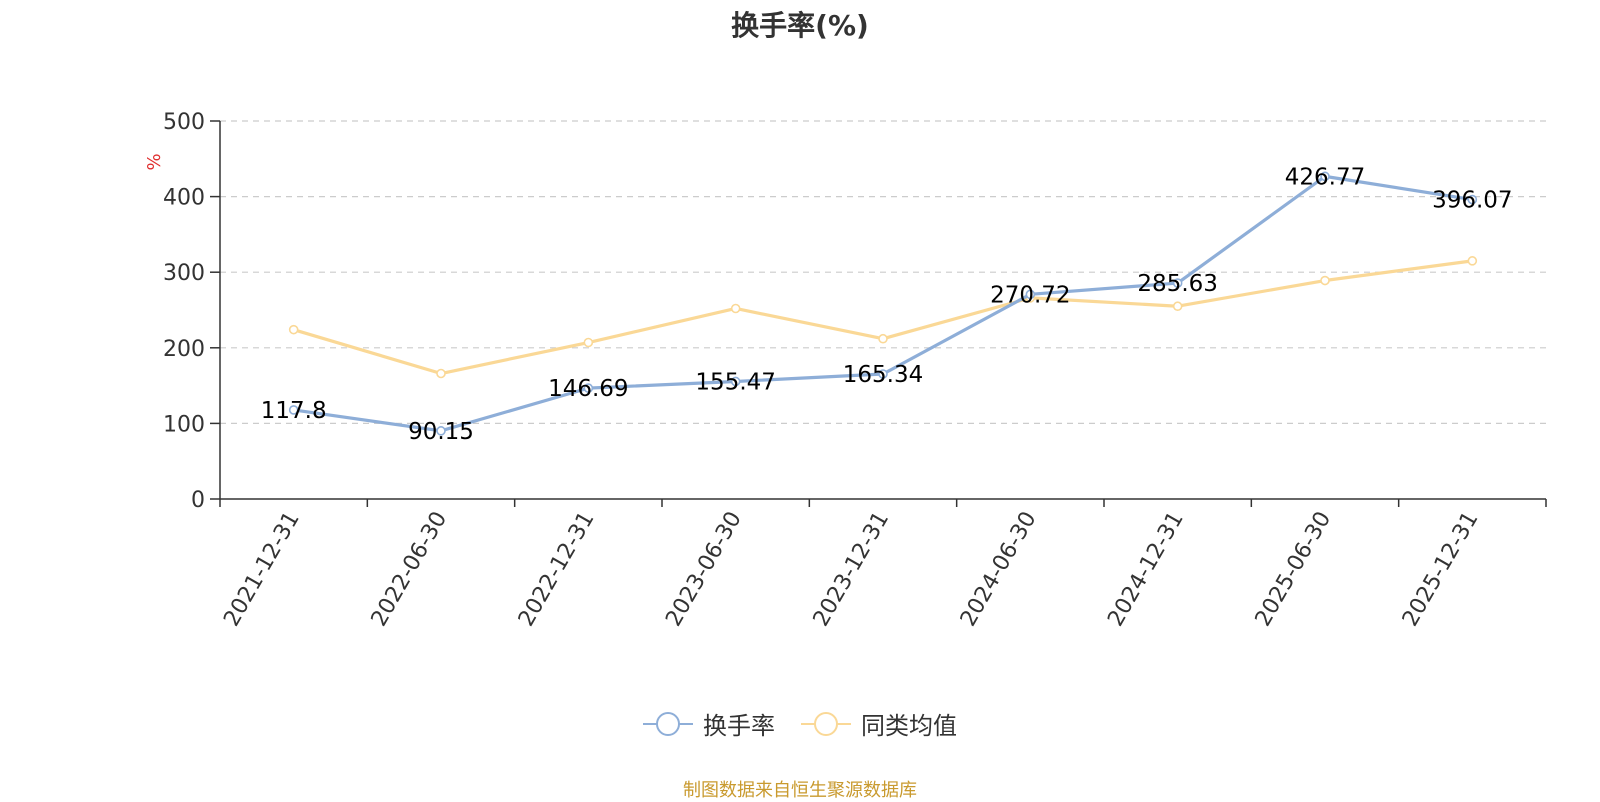  I want to click on y-tick-label: 300, so click(184, 273).